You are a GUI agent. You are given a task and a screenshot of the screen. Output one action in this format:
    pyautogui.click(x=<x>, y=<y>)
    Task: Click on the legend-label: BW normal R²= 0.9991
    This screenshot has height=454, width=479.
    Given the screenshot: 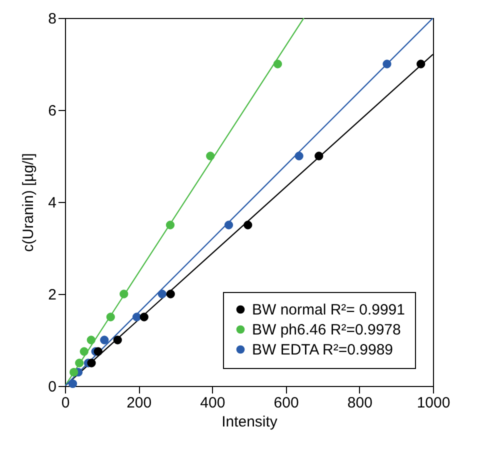 What is the action you would take?
    pyautogui.click(x=328, y=310)
    